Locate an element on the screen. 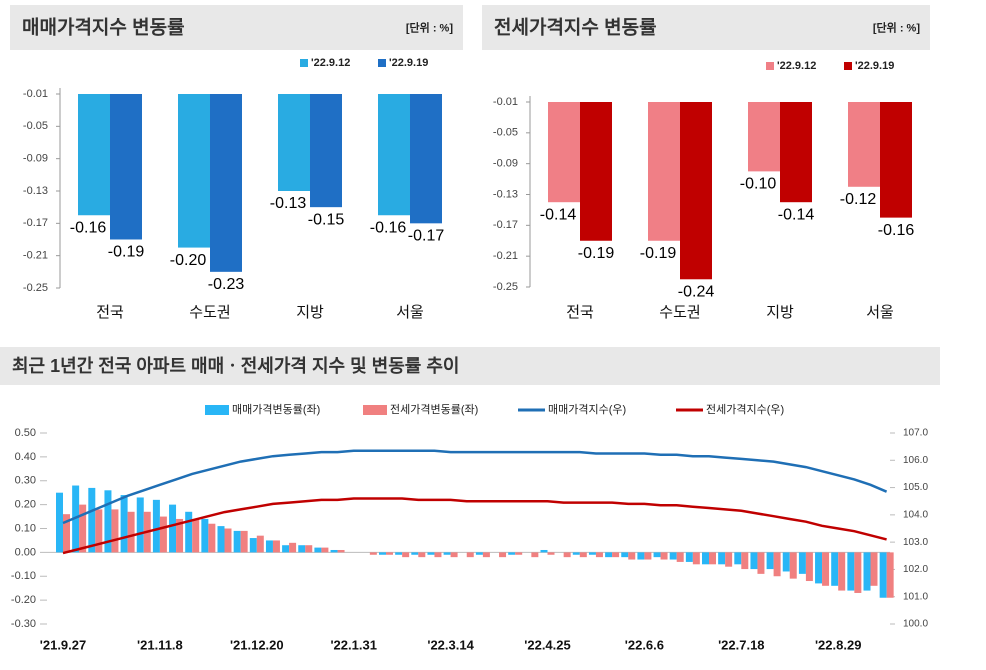 The image size is (986, 670). y-tick-label: 0.20 is located at coordinates (25, 505).